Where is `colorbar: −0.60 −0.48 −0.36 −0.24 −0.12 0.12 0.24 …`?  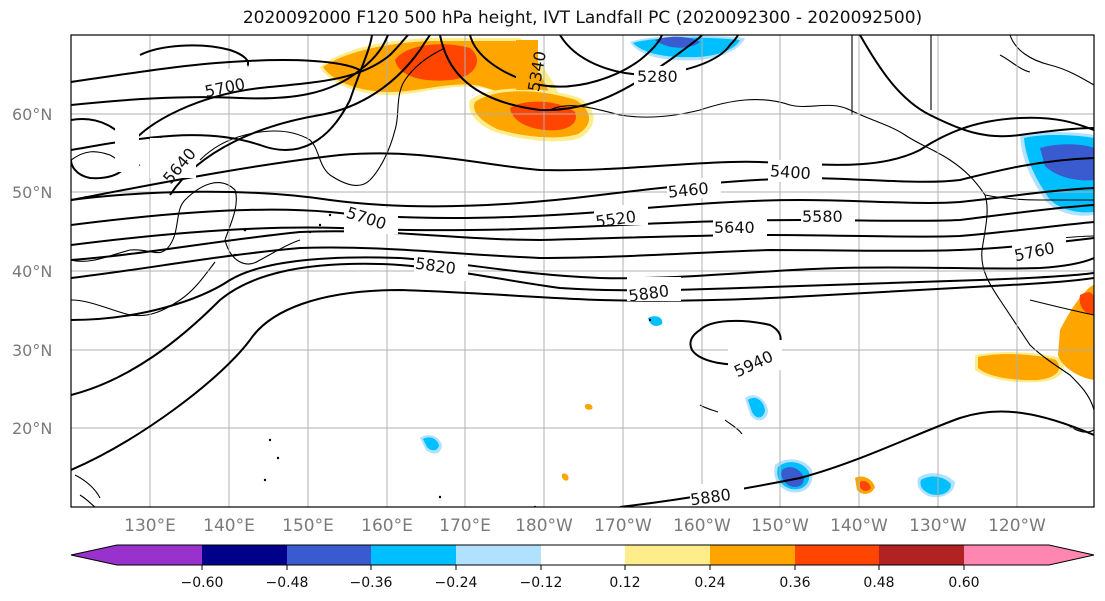
colorbar: −0.60 −0.48 −0.36 −0.24 −0.12 0.12 0.24 … is located at coordinates (582, 567).